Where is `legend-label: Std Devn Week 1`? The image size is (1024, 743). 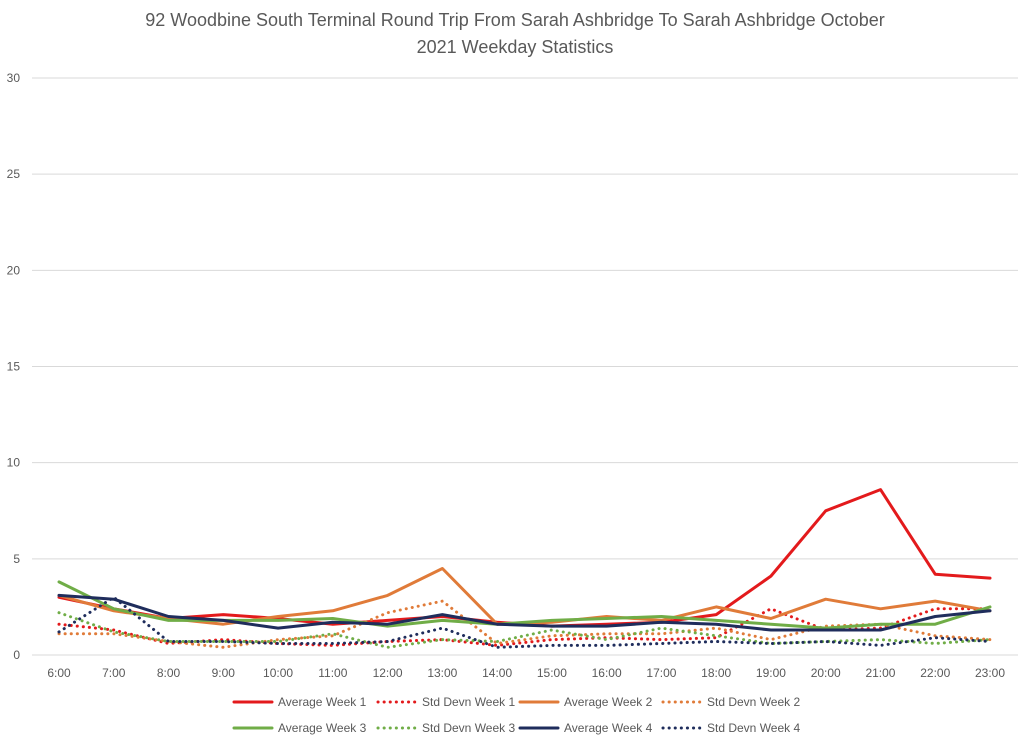
legend-label: Std Devn Week 1 is located at coordinates (468, 702).